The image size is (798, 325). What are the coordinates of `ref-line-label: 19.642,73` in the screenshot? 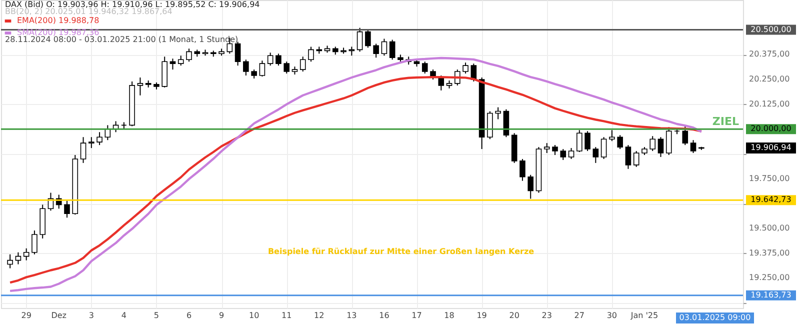 It's located at (771, 199).